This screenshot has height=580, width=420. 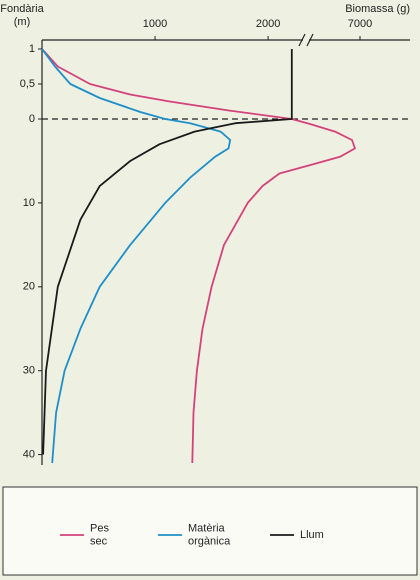 I want to click on legend-label: Pes sec, so click(x=99, y=534).